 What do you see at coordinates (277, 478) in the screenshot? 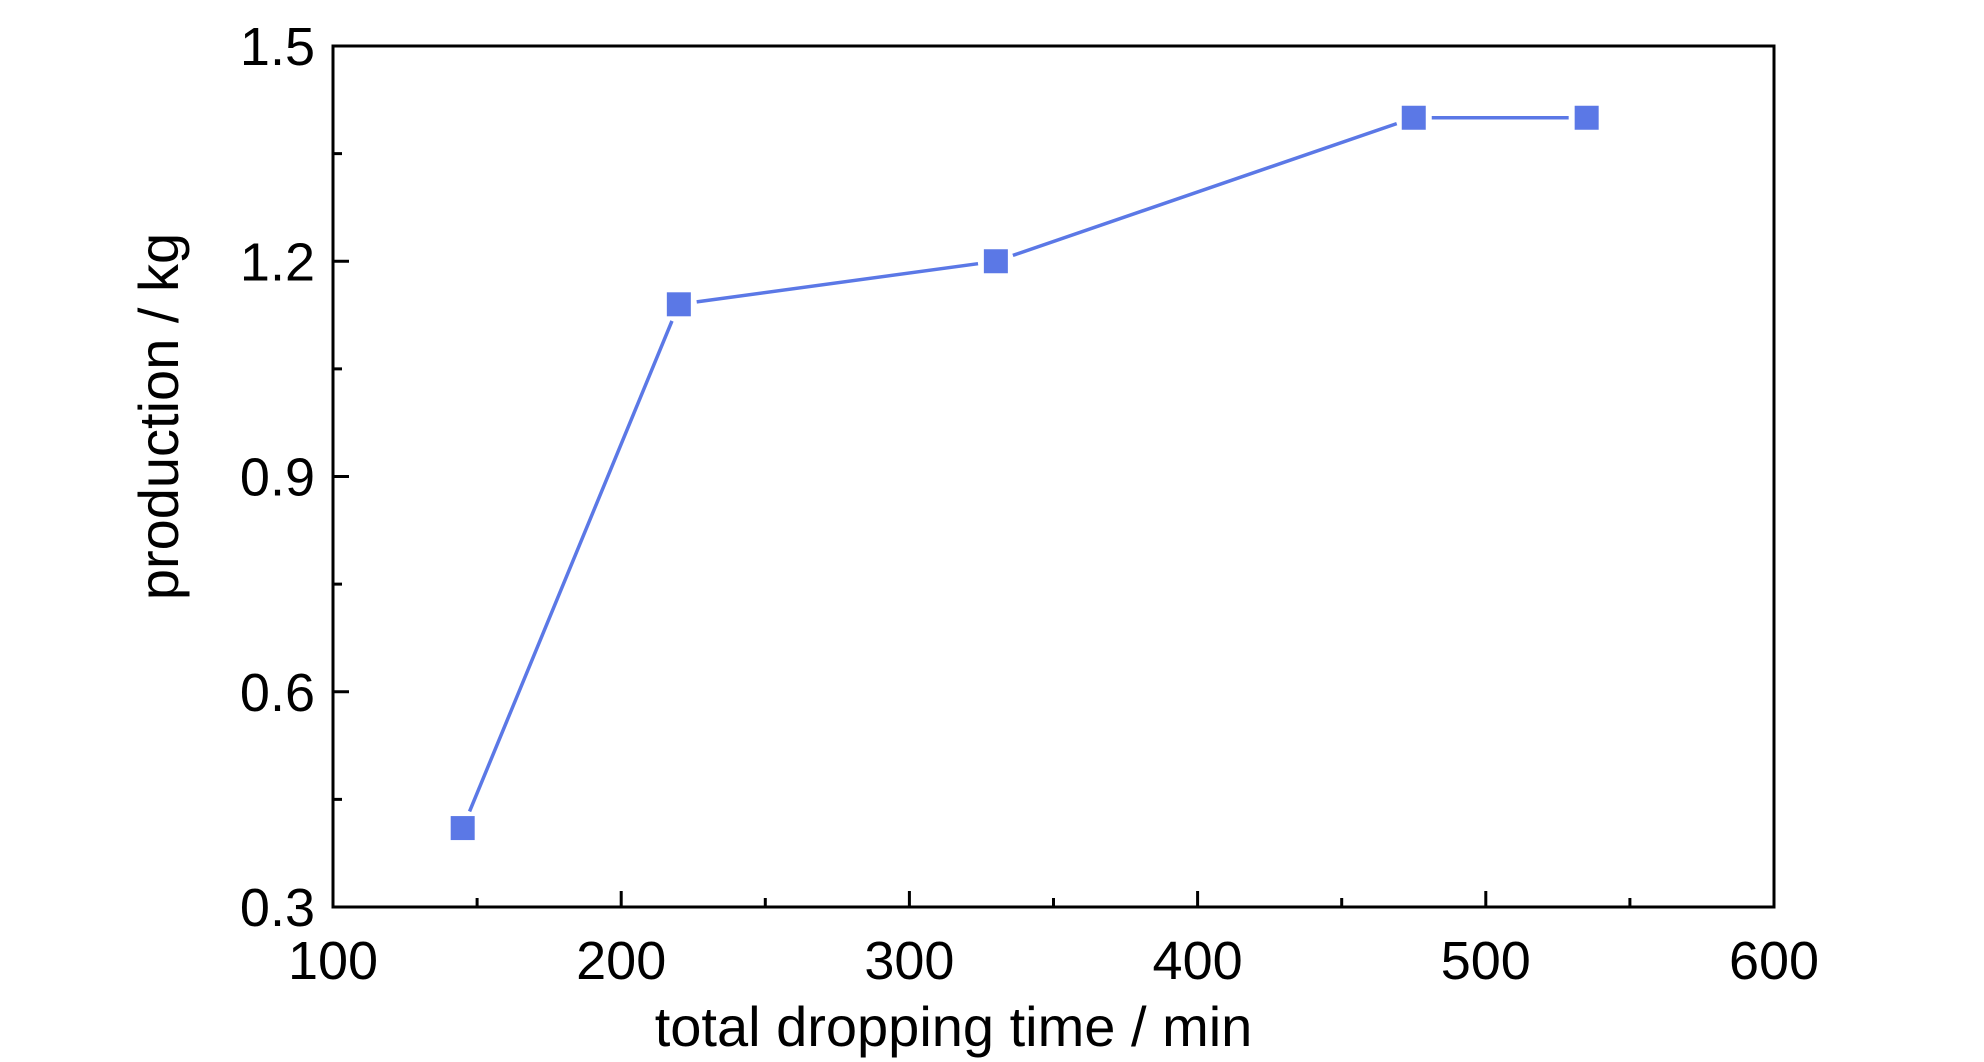
I see `y-tick-label: 0.9` at bounding box center [277, 478].